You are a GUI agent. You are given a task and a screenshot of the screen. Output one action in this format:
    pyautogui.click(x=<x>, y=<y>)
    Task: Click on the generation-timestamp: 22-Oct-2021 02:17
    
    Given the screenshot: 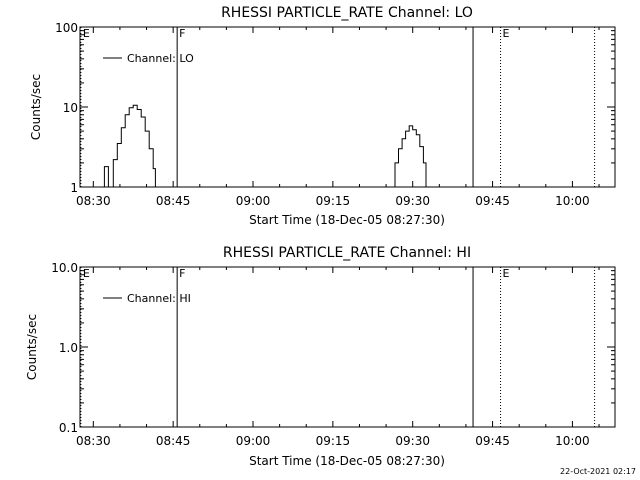 What is the action you would take?
    pyautogui.click(x=598, y=471)
    